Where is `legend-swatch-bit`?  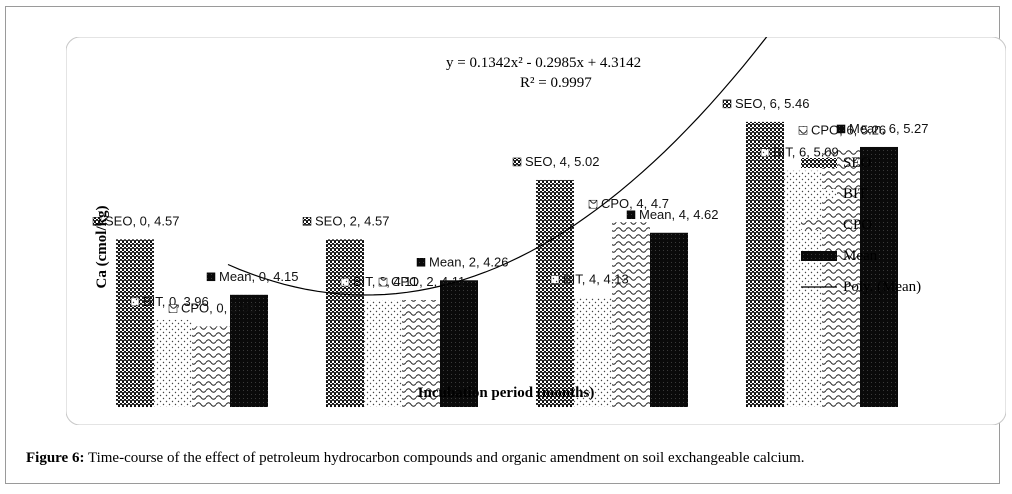 legend-swatch-bit is located at coordinates (819, 194).